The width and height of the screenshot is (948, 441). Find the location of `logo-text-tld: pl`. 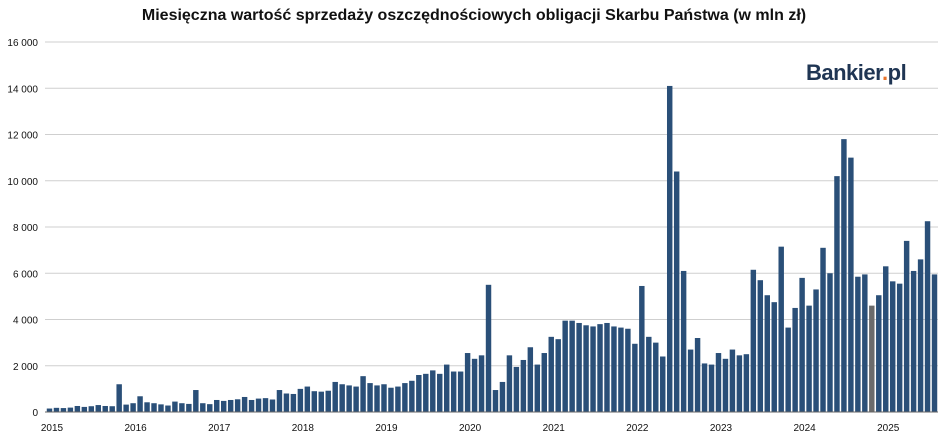

logo-text-tld: pl is located at coordinates (897, 72).